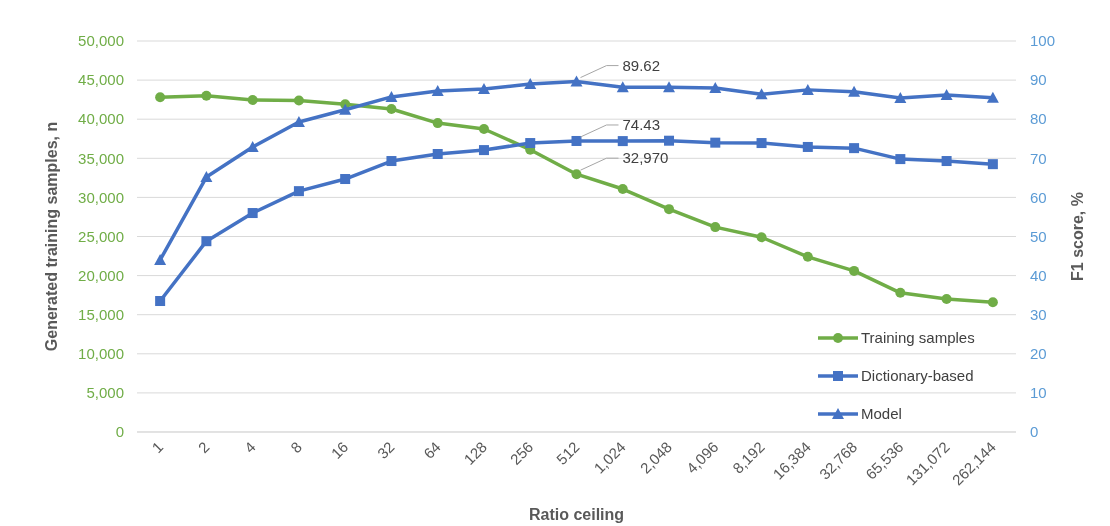 The width and height of the screenshot is (1110, 526). I want to click on x-tick-label: 16, so click(339, 450).